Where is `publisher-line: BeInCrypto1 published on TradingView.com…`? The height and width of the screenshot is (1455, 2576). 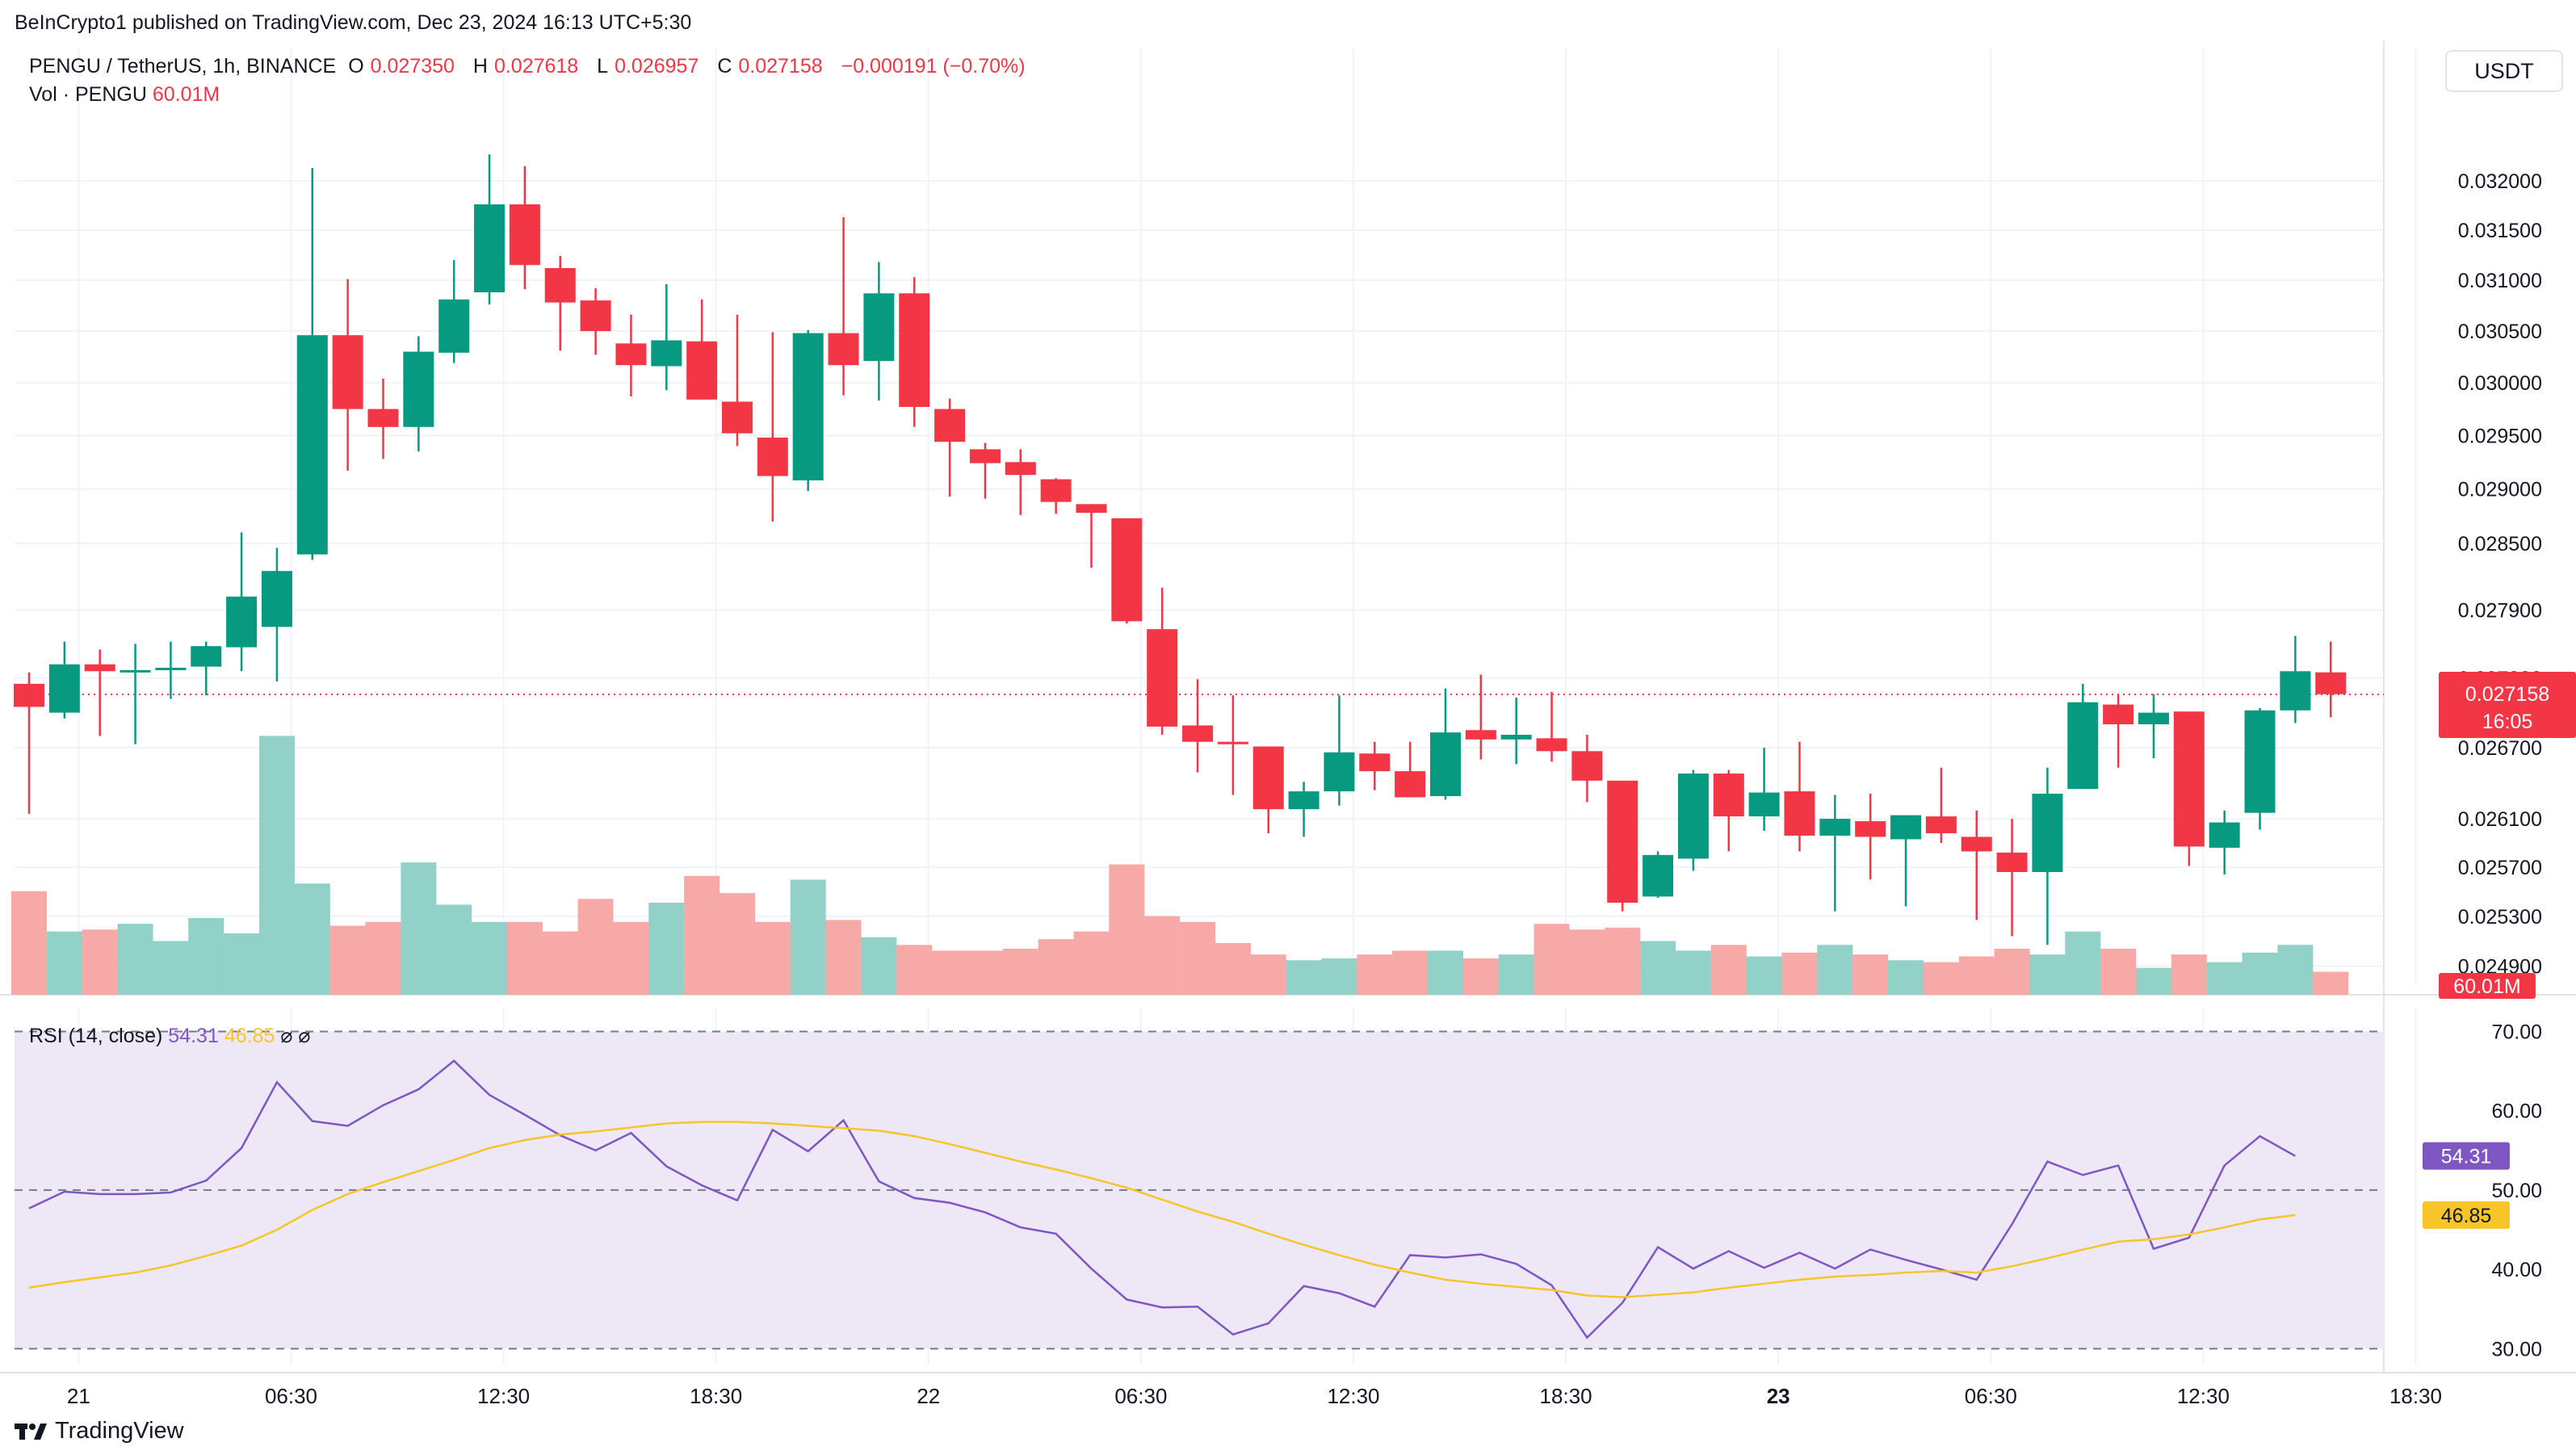
publisher-line: BeInCrypto1 published on TradingView.com… is located at coordinates (353, 22).